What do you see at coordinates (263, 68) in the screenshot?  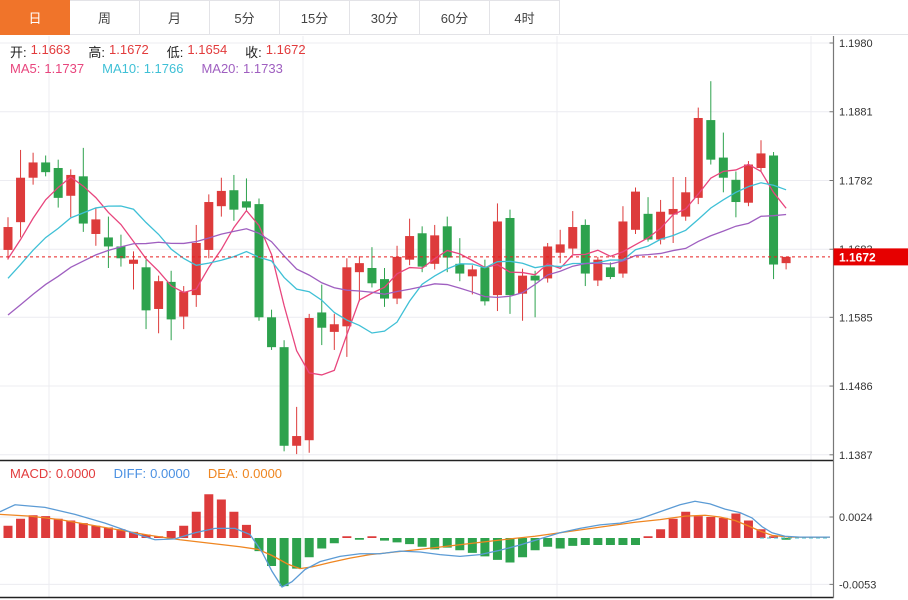 I see `ma20-value: 1.1733` at bounding box center [263, 68].